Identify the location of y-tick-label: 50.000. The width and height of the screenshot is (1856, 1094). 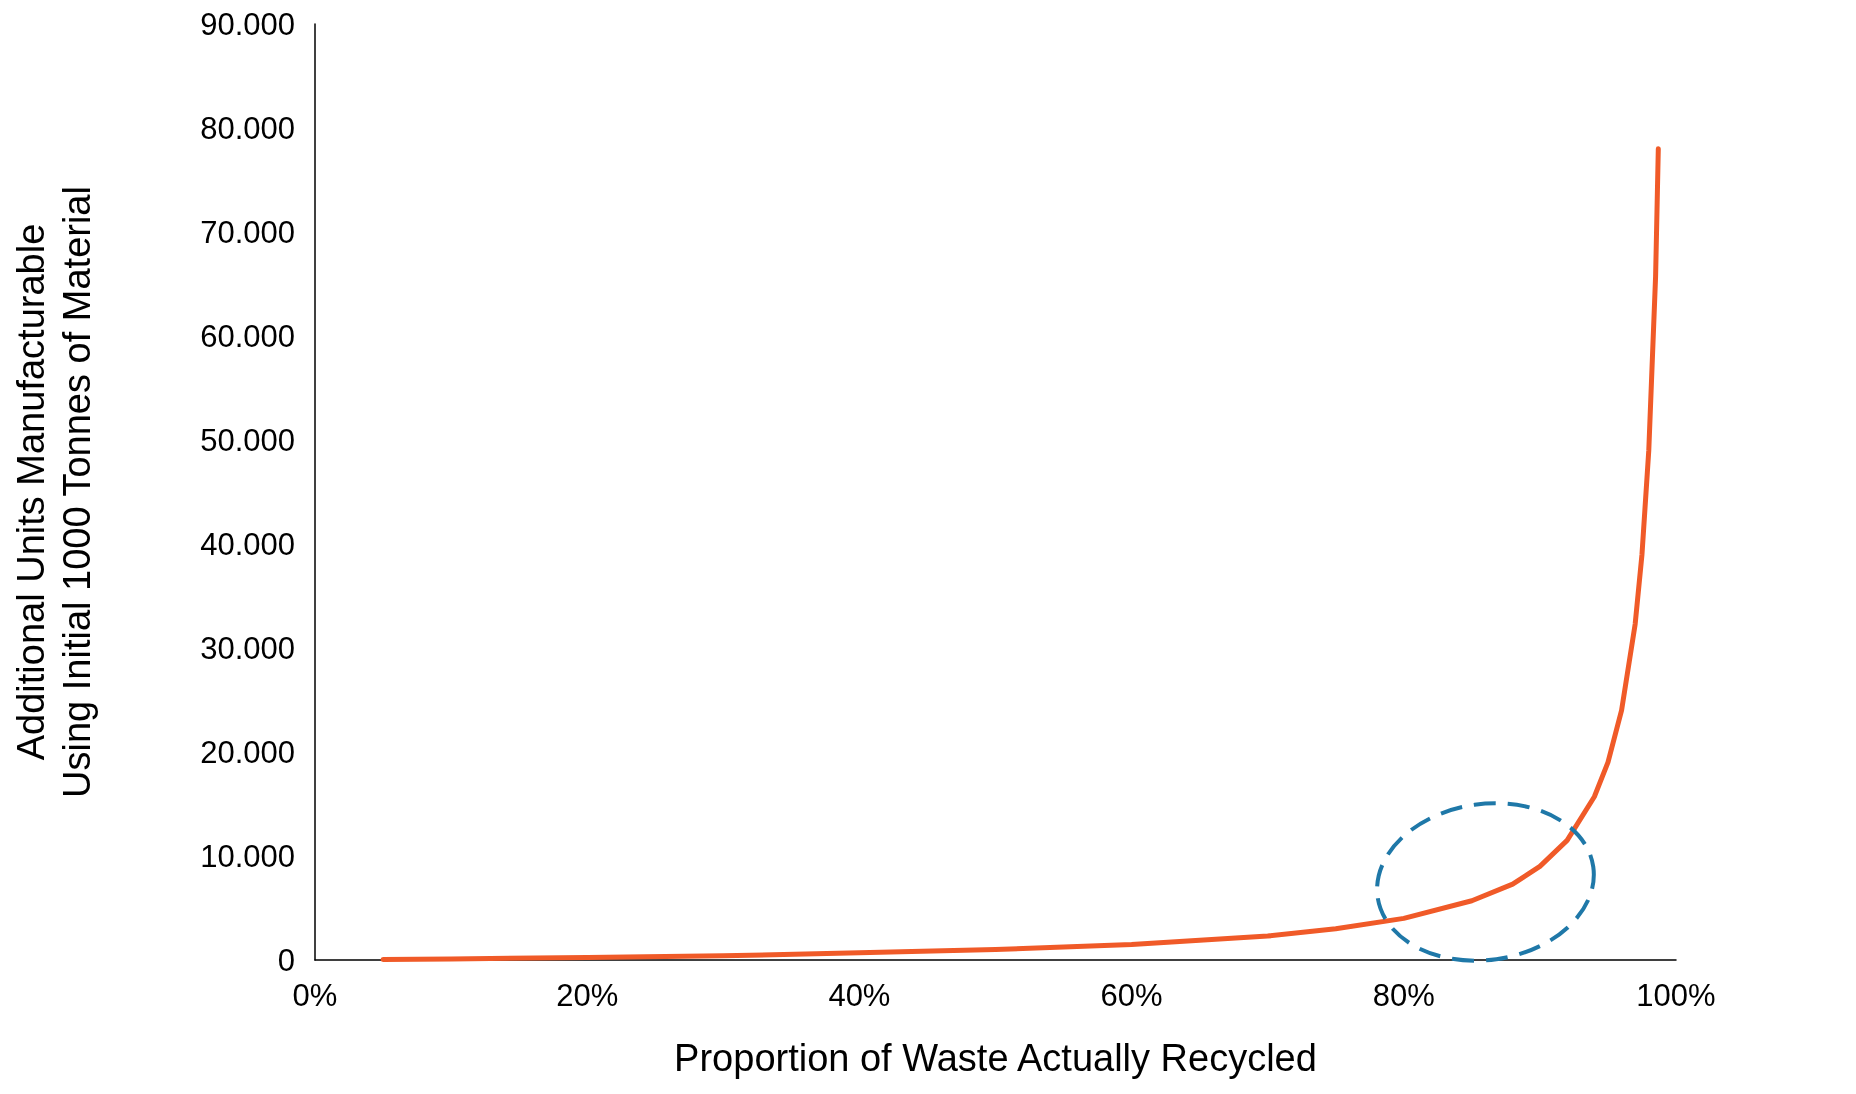
(247, 440).